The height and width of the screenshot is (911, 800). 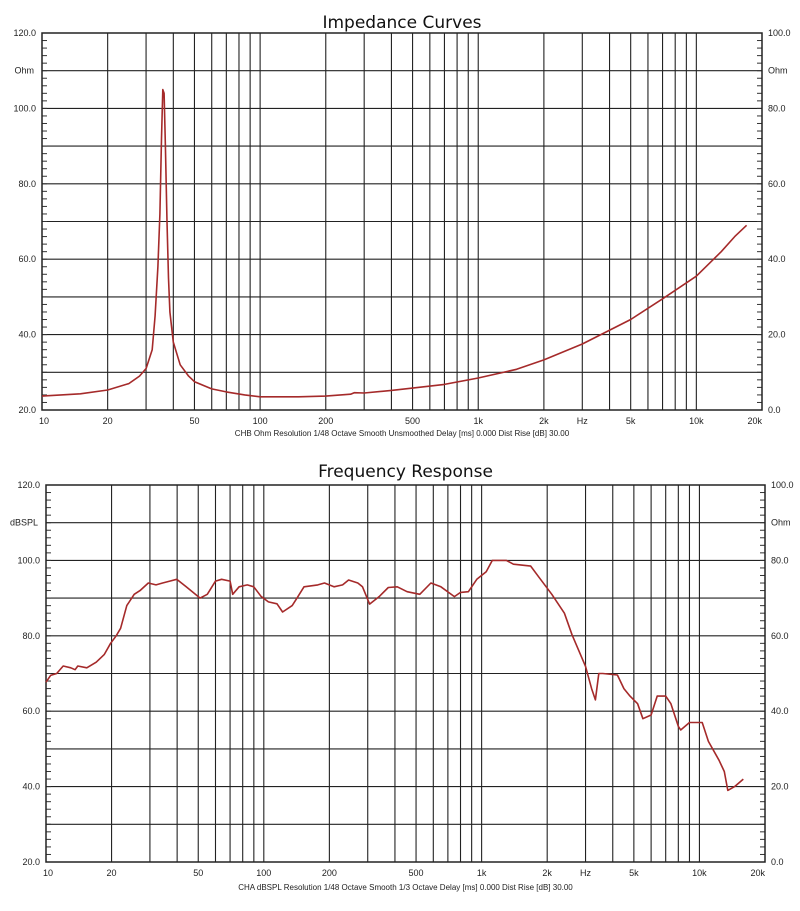 What do you see at coordinates (24, 71) in the screenshot?
I see `y-axis-unit-left: Ohm` at bounding box center [24, 71].